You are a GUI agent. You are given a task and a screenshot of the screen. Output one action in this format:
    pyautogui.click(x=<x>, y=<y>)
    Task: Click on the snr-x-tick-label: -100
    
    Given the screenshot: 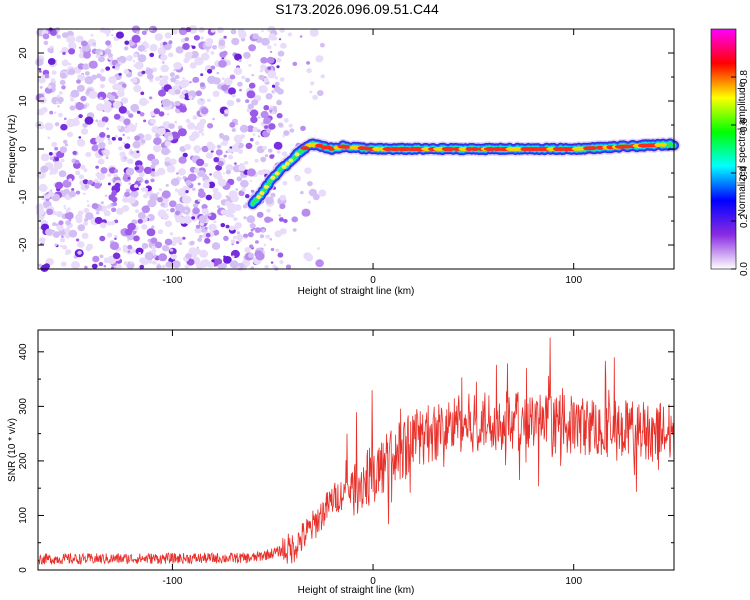 What is the action you would take?
    pyautogui.click(x=172, y=581)
    